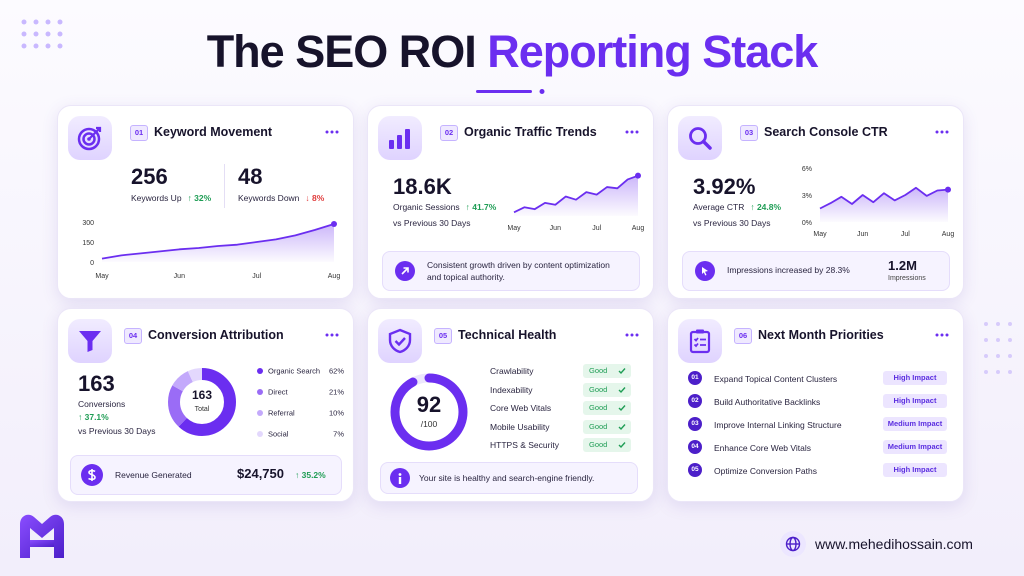 This screenshot has height=576, width=1024. Describe the element at coordinates (281, 413) in the screenshot. I see `legend-label: Referral` at that location.